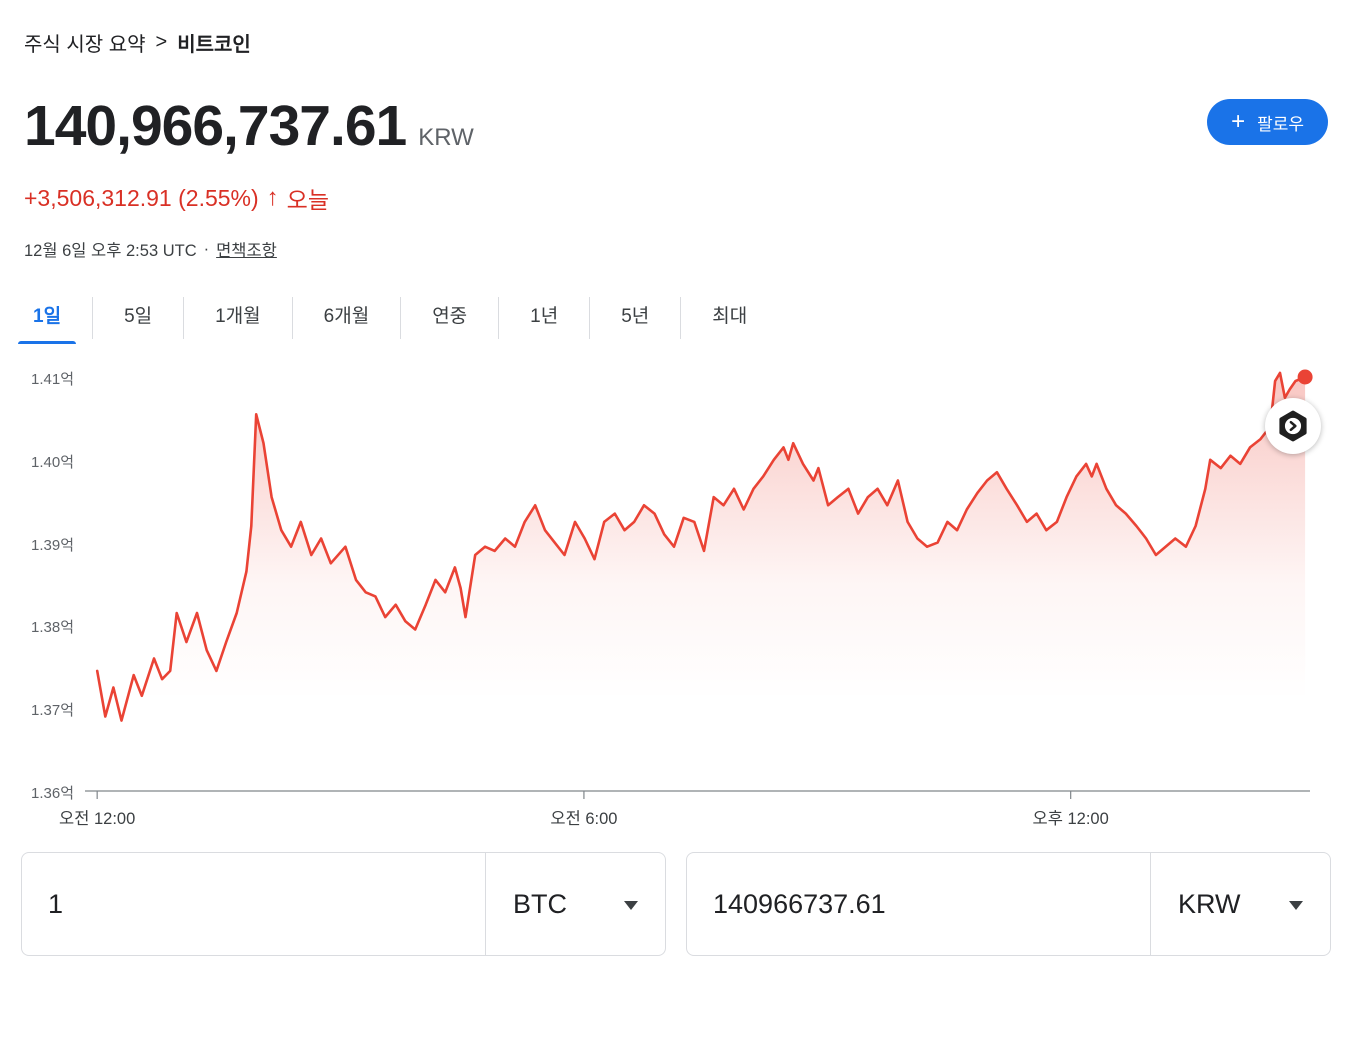  Describe the element at coordinates (544, 316) in the screenshot. I see `tab-1y: 1년` at that location.